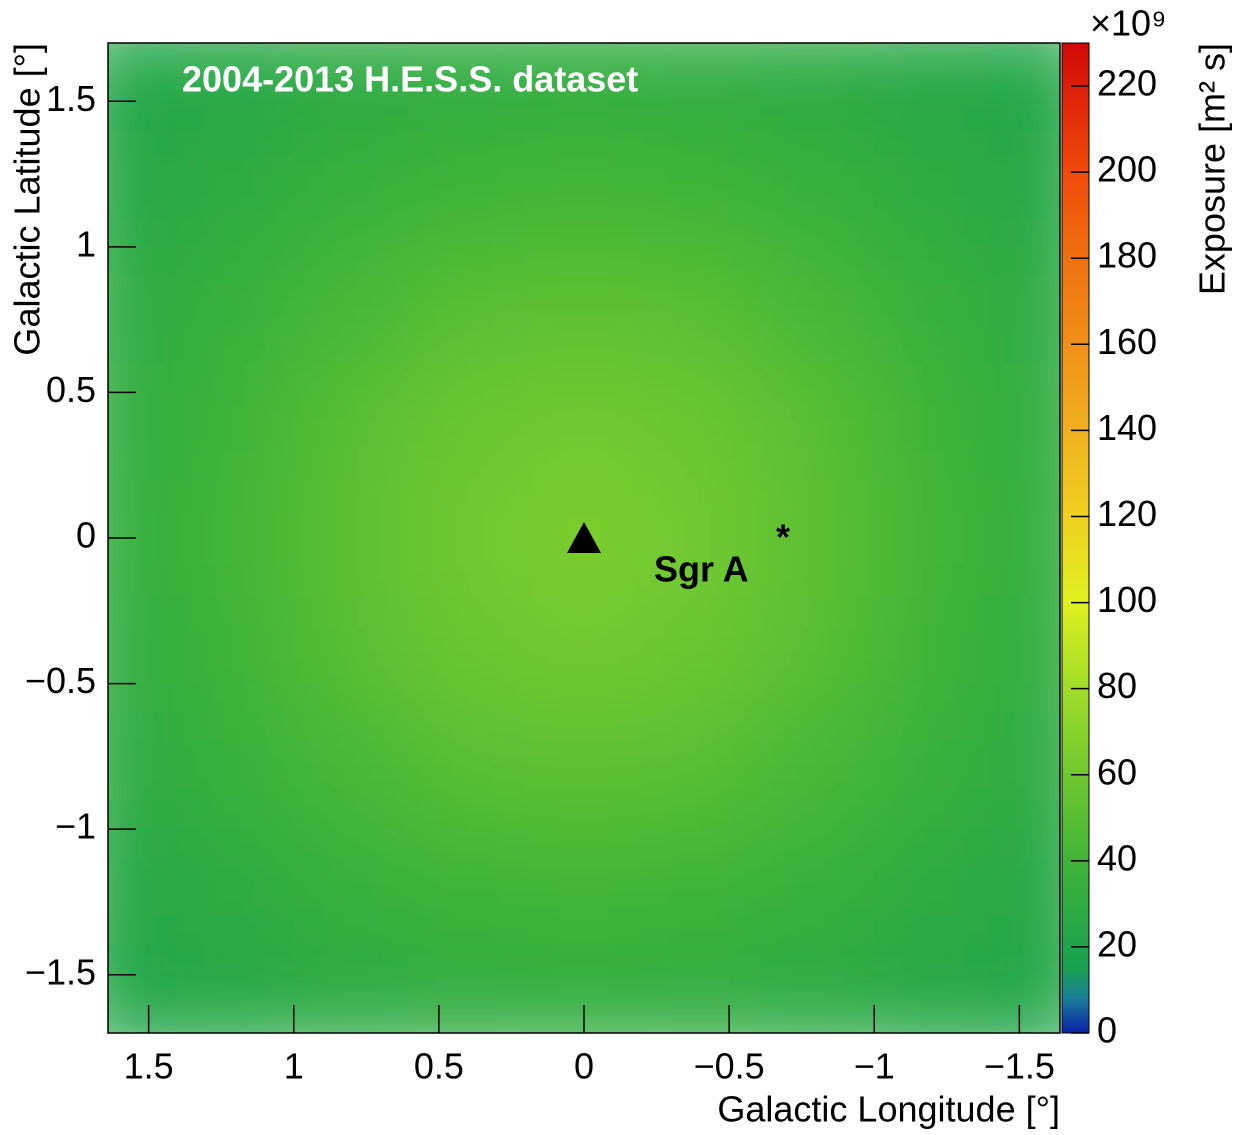 The image size is (1237, 1135). Describe the element at coordinates (1212, 169) in the screenshot. I see `colorbar-label: Exposure [m² s]` at that location.